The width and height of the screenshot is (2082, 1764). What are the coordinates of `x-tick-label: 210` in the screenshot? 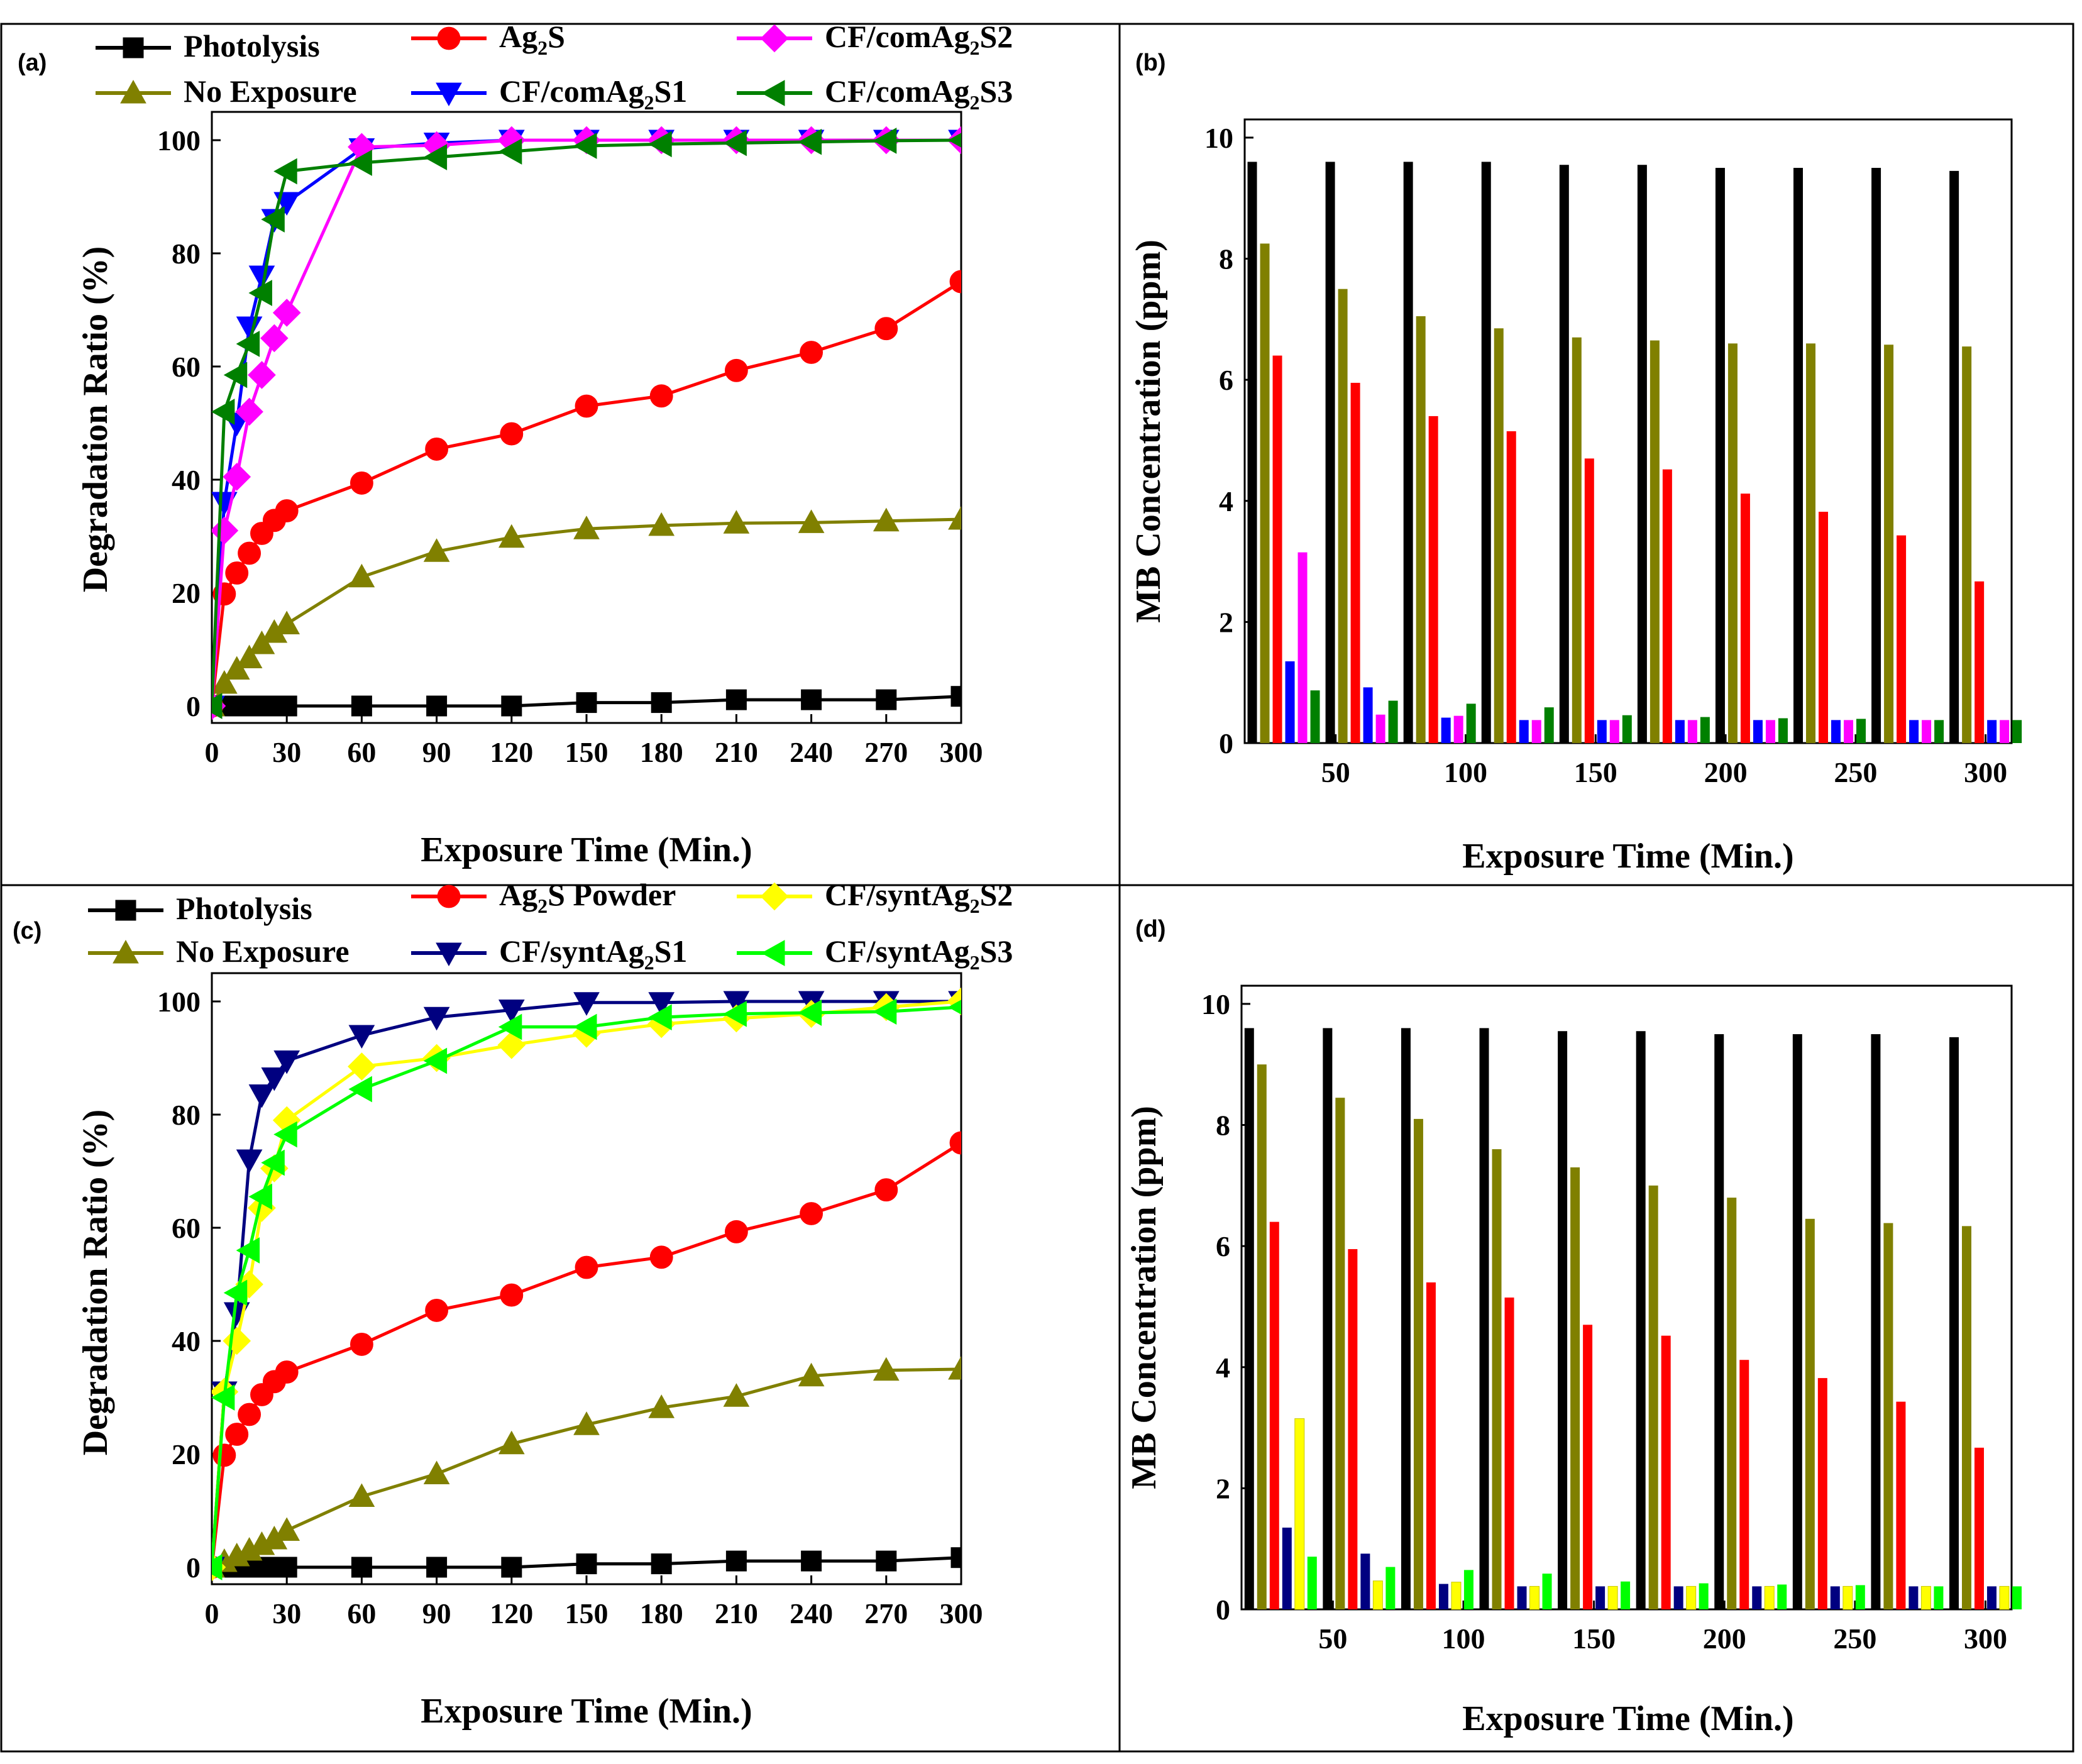 It's located at (736, 1613).